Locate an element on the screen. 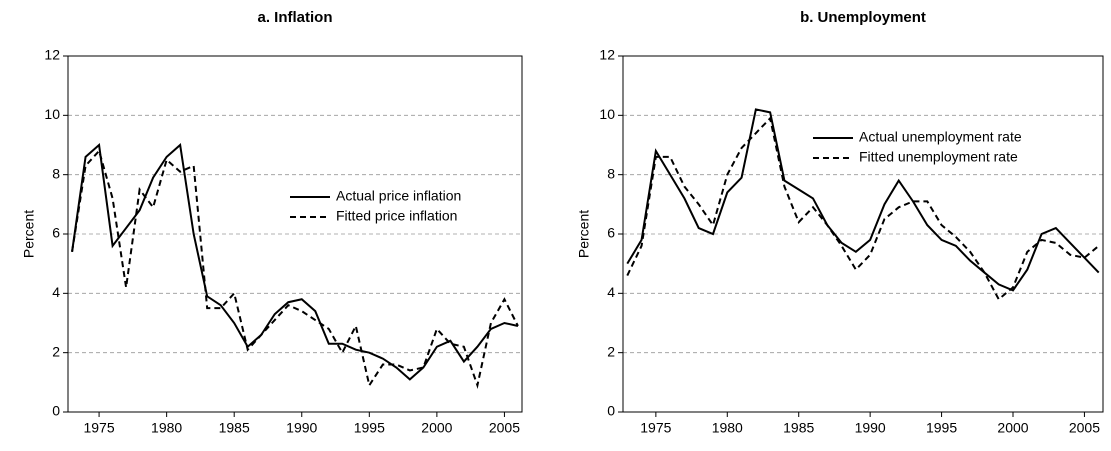 The image size is (1111, 451). legend-label: Fitted unemployment rate is located at coordinates (938, 157).